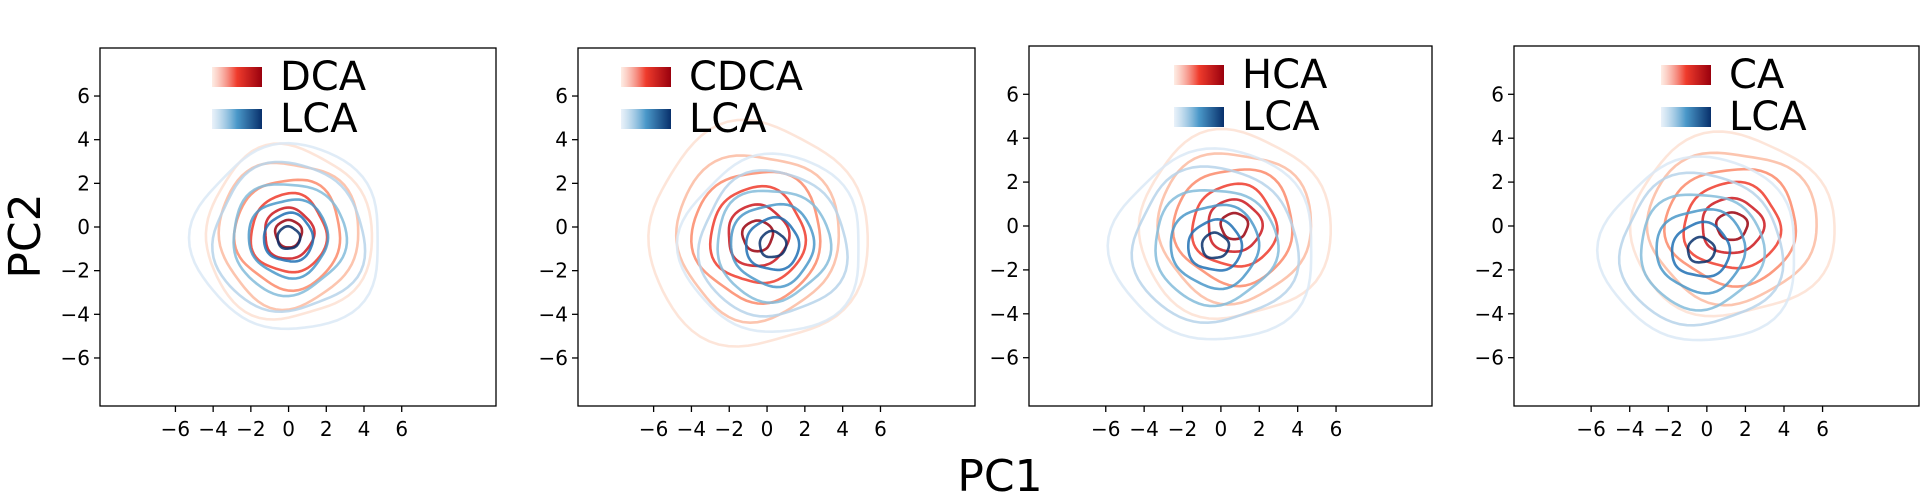 This screenshot has width=1920, height=499. I want to click on legend-label-hca: HCA, so click(1285, 75).